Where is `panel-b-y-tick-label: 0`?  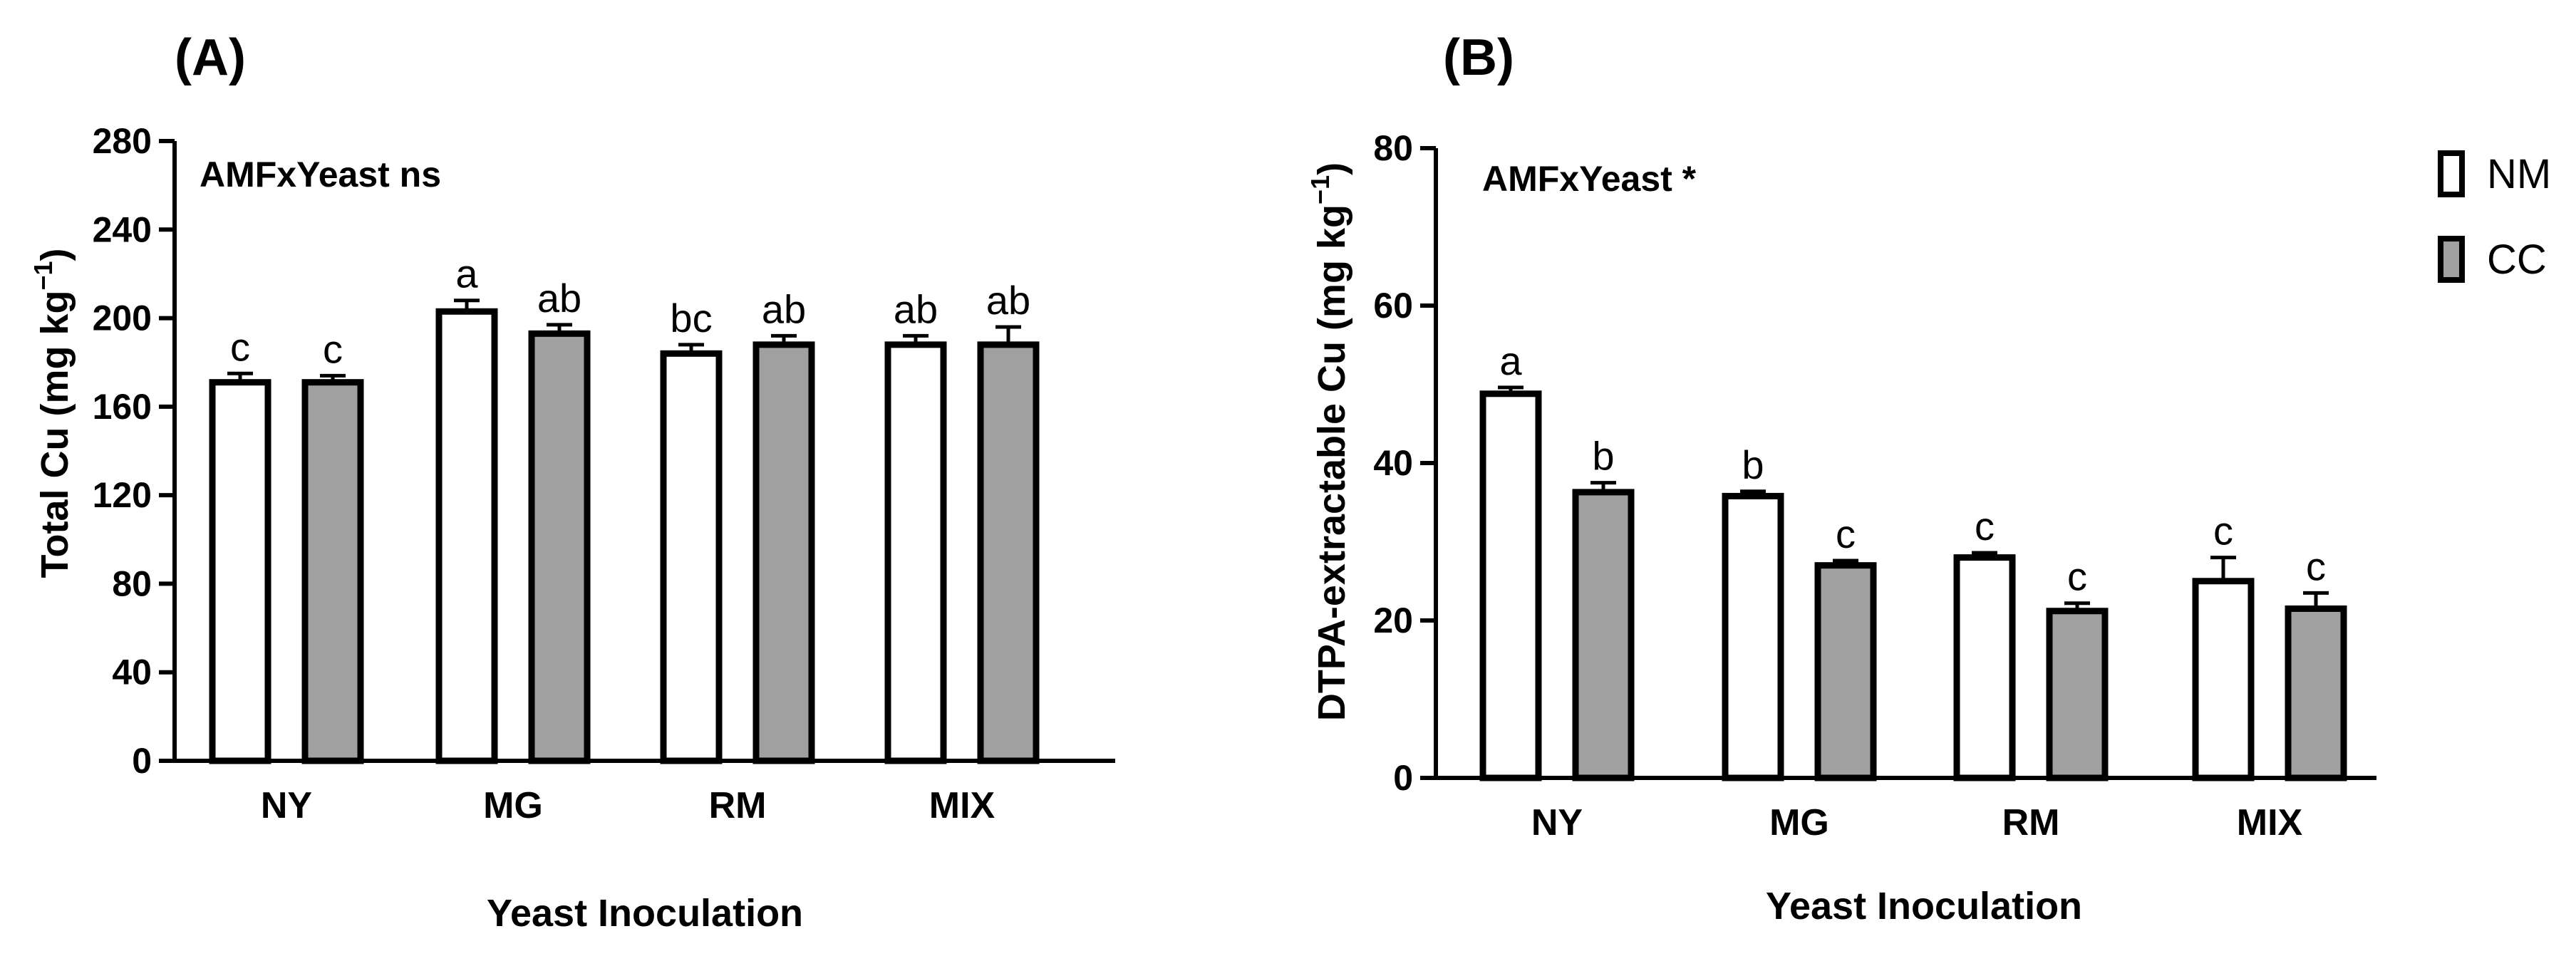
panel-b-y-tick-label: 0 is located at coordinates (1403, 778).